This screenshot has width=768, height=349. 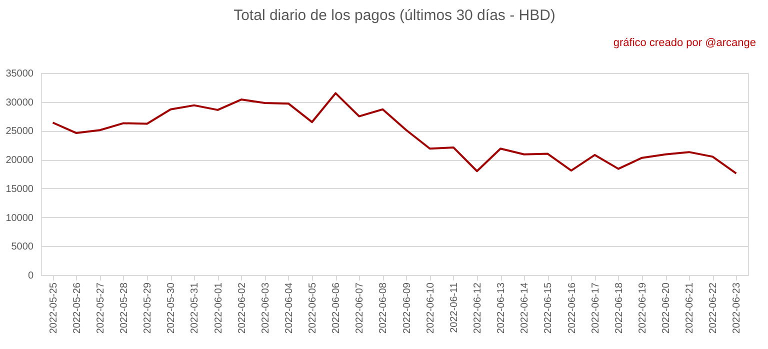 What do you see at coordinates (20, 160) in the screenshot?
I see `y-tick-label: 20000` at bounding box center [20, 160].